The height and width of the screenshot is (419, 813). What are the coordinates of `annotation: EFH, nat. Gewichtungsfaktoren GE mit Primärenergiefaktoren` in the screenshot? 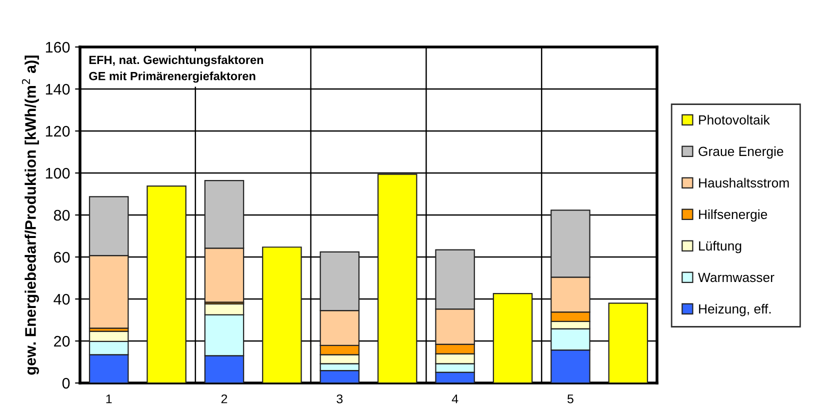 It's located at (176, 69).